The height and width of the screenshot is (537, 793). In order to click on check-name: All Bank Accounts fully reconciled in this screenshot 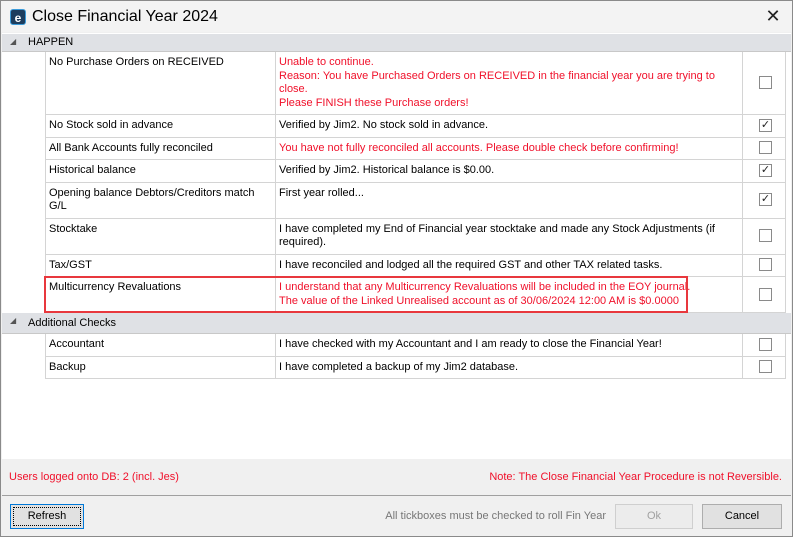, I will do `click(160, 148)`.